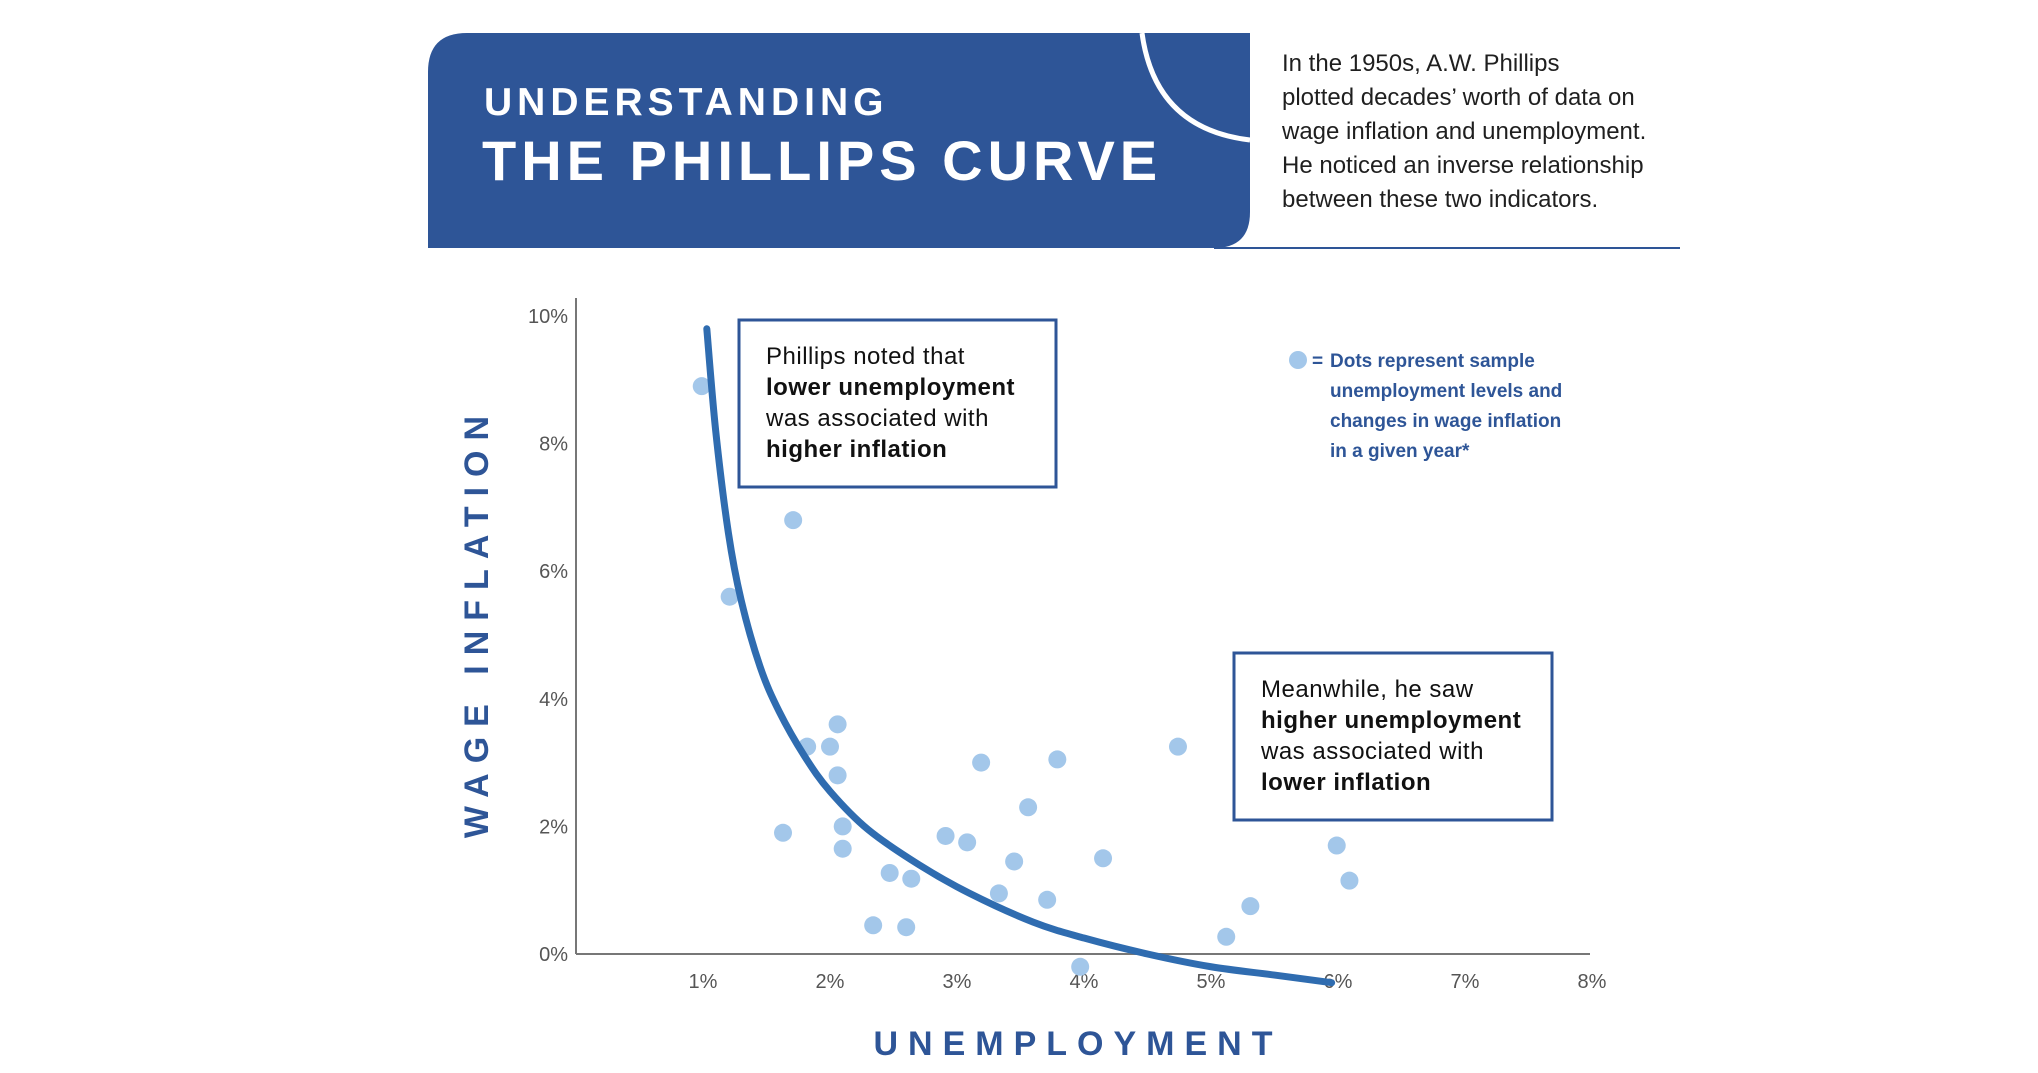  What do you see at coordinates (1463, 165) in the screenshot?
I see `intro-line: He noticed an inverse relationship` at bounding box center [1463, 165].